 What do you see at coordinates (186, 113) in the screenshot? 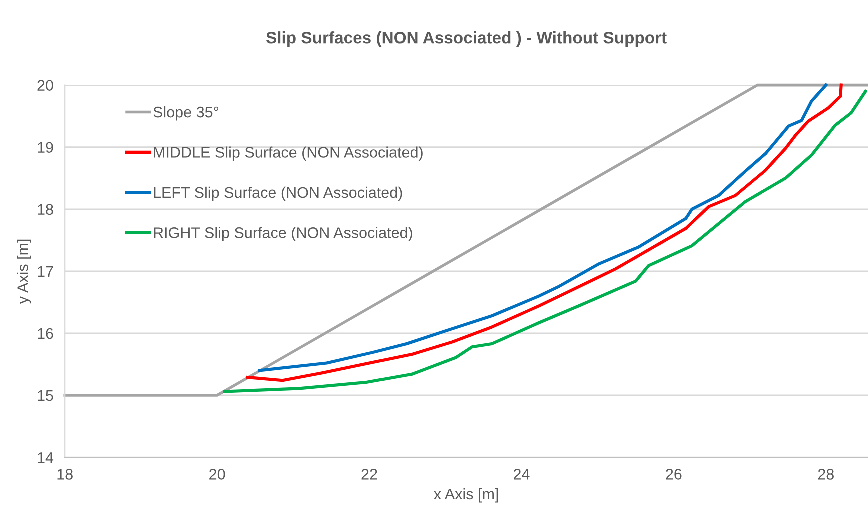
I see `legend-label: Slope 35°` at bounding box center [186, 113].